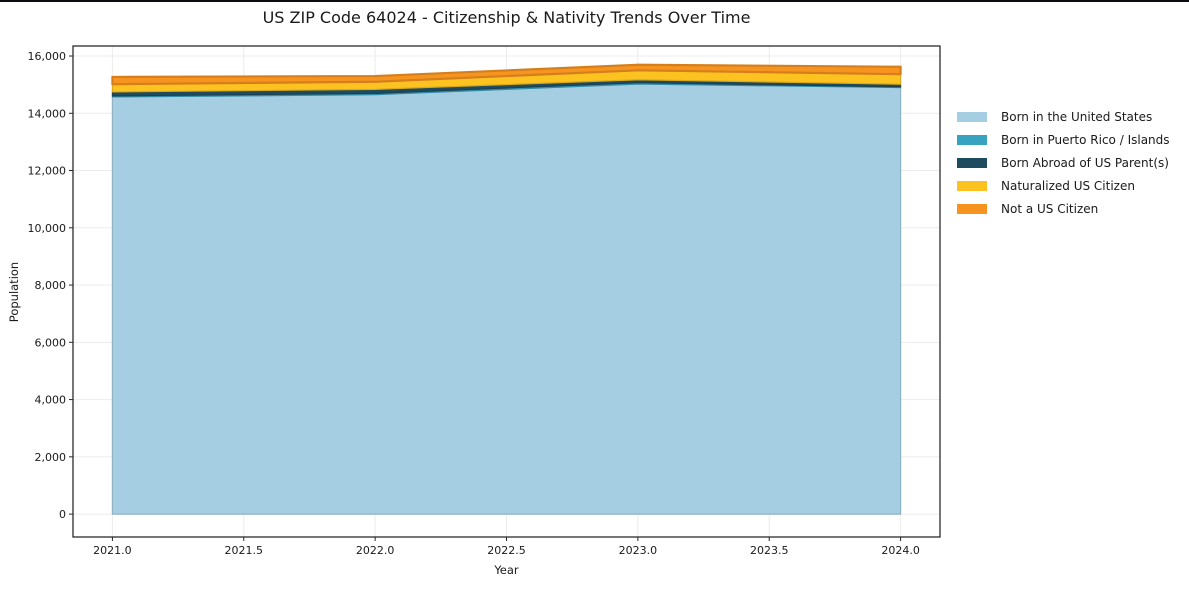  I want to click on x-tick-label: 2021.0, so click(112, 550).